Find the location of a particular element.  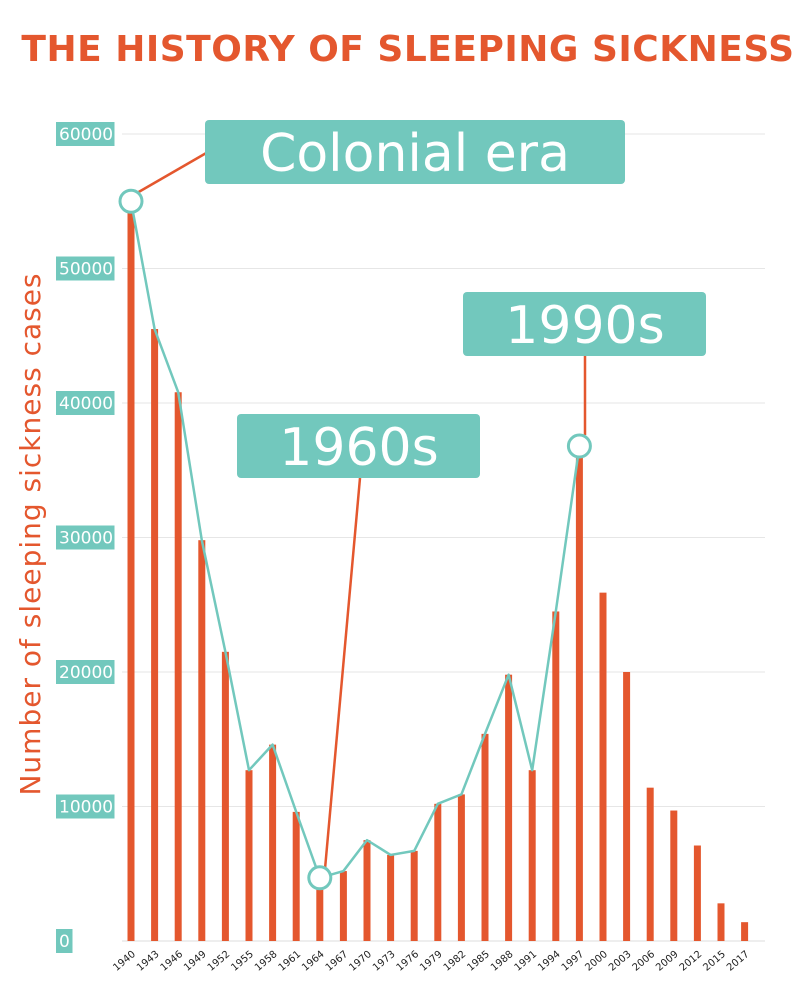

y-tick-label: 50000 is located at coordinates (86, 270).